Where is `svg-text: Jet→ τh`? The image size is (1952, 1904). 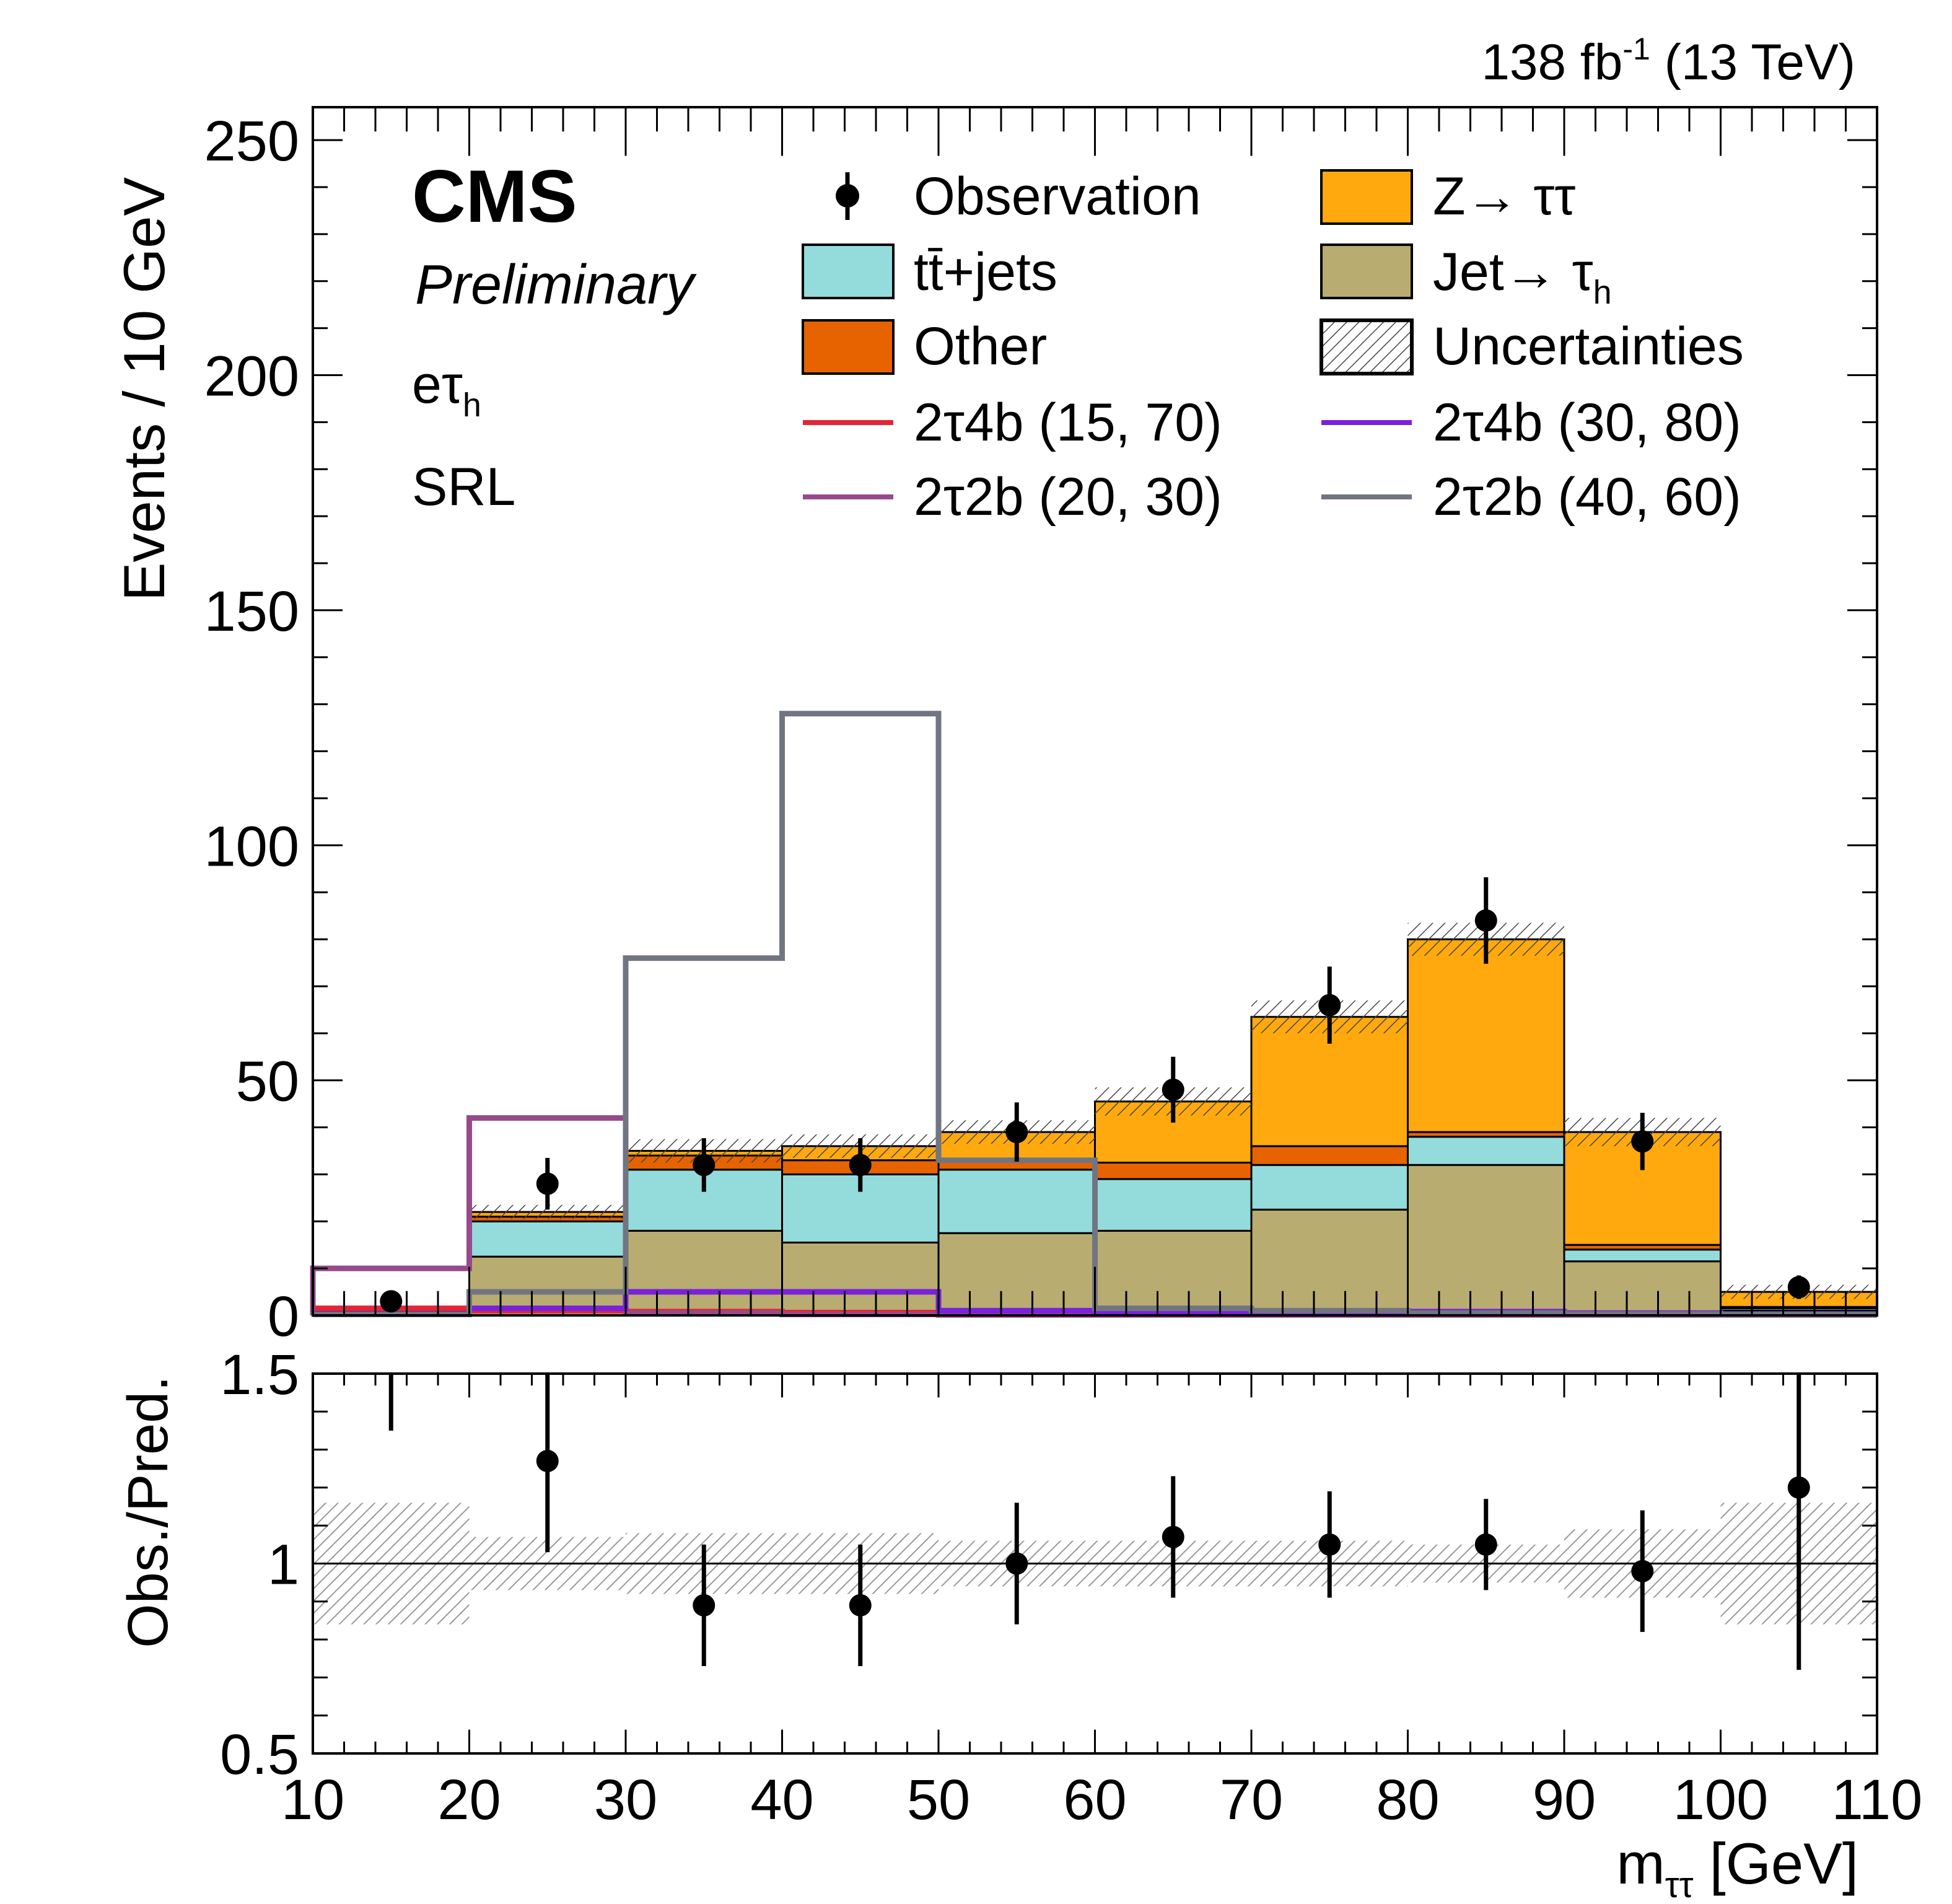 svg-text: Jet→ τh is located at coordinates (1522, 277).